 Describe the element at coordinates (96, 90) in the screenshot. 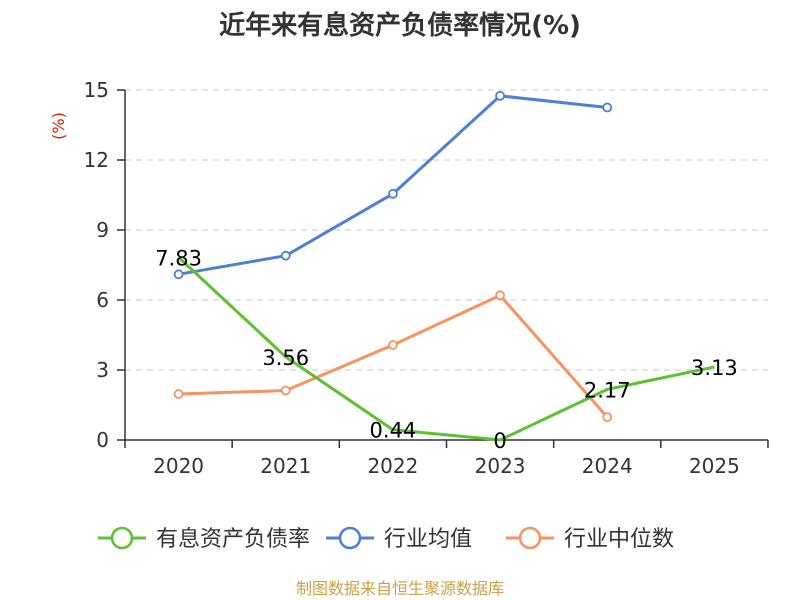

I see `y-tick-label: 15` at that location.